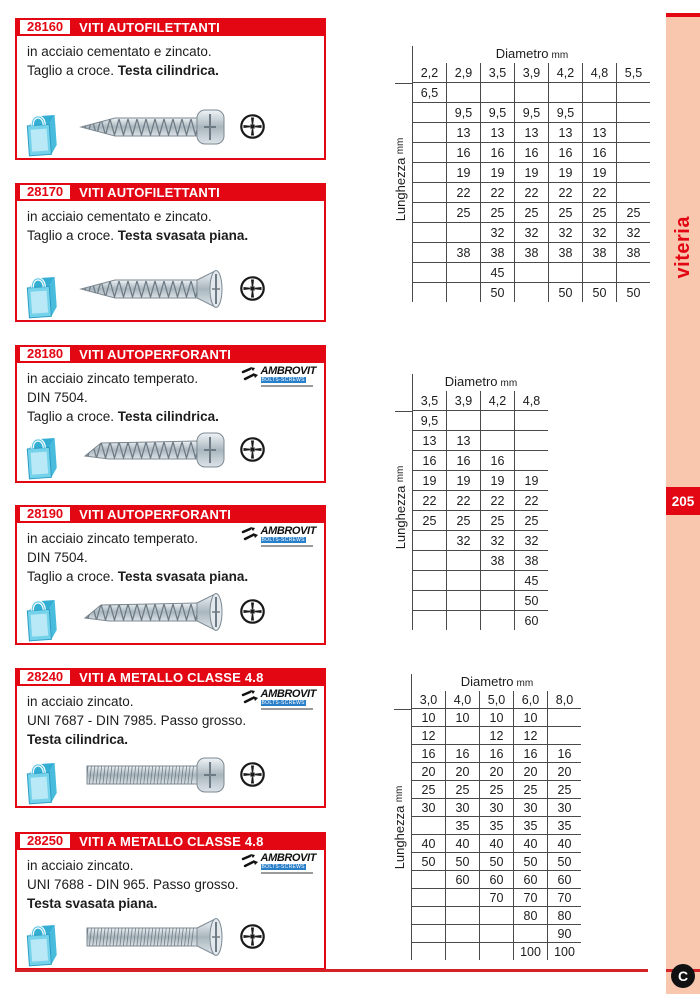  I want to click on diameter-column-header: 3,5, so click(429, 400).